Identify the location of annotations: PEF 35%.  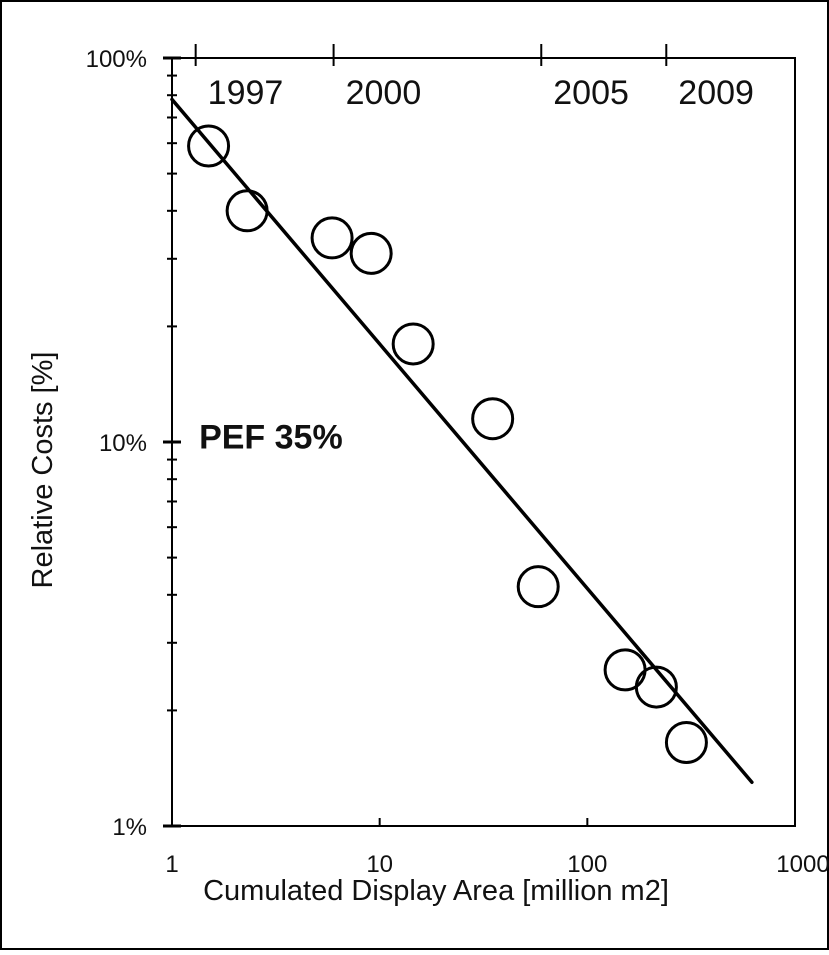
(271, 438).